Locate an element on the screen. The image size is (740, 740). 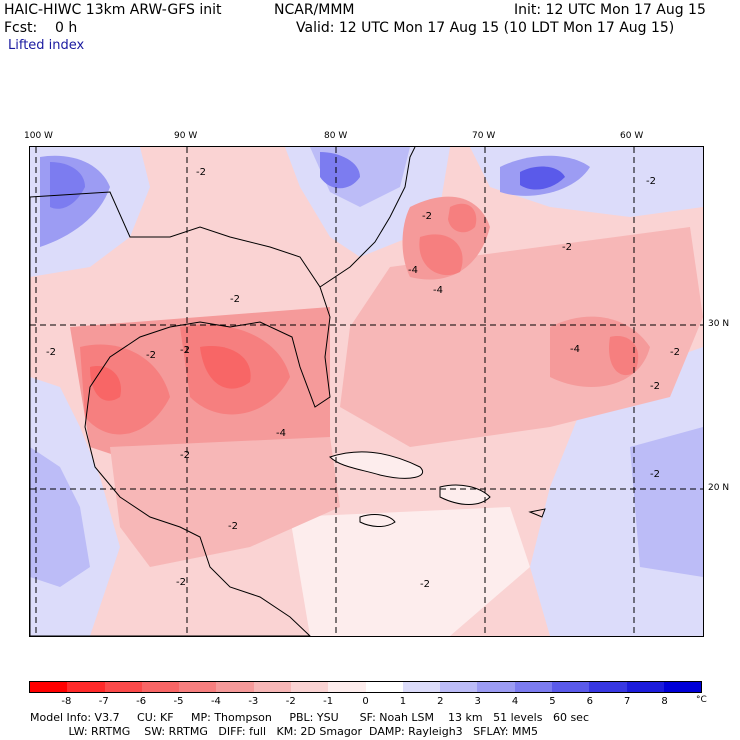
lat-label: 30 N is located at coordinates (719, 324).